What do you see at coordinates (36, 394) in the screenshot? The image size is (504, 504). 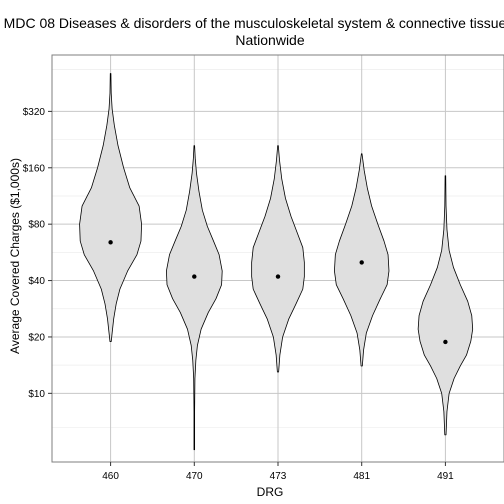 I see `y-tick-label: $10` at bounding box center [36, 394].